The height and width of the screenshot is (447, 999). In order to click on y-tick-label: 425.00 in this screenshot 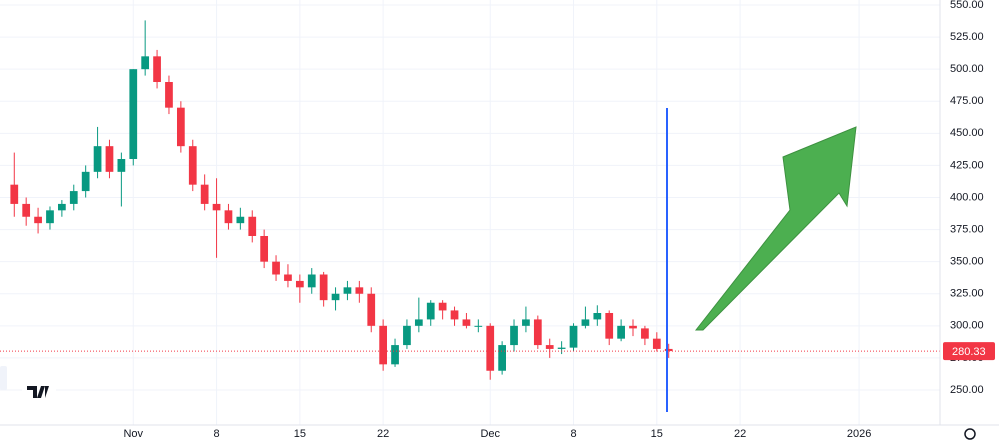, I will do `click(967, 165)`.